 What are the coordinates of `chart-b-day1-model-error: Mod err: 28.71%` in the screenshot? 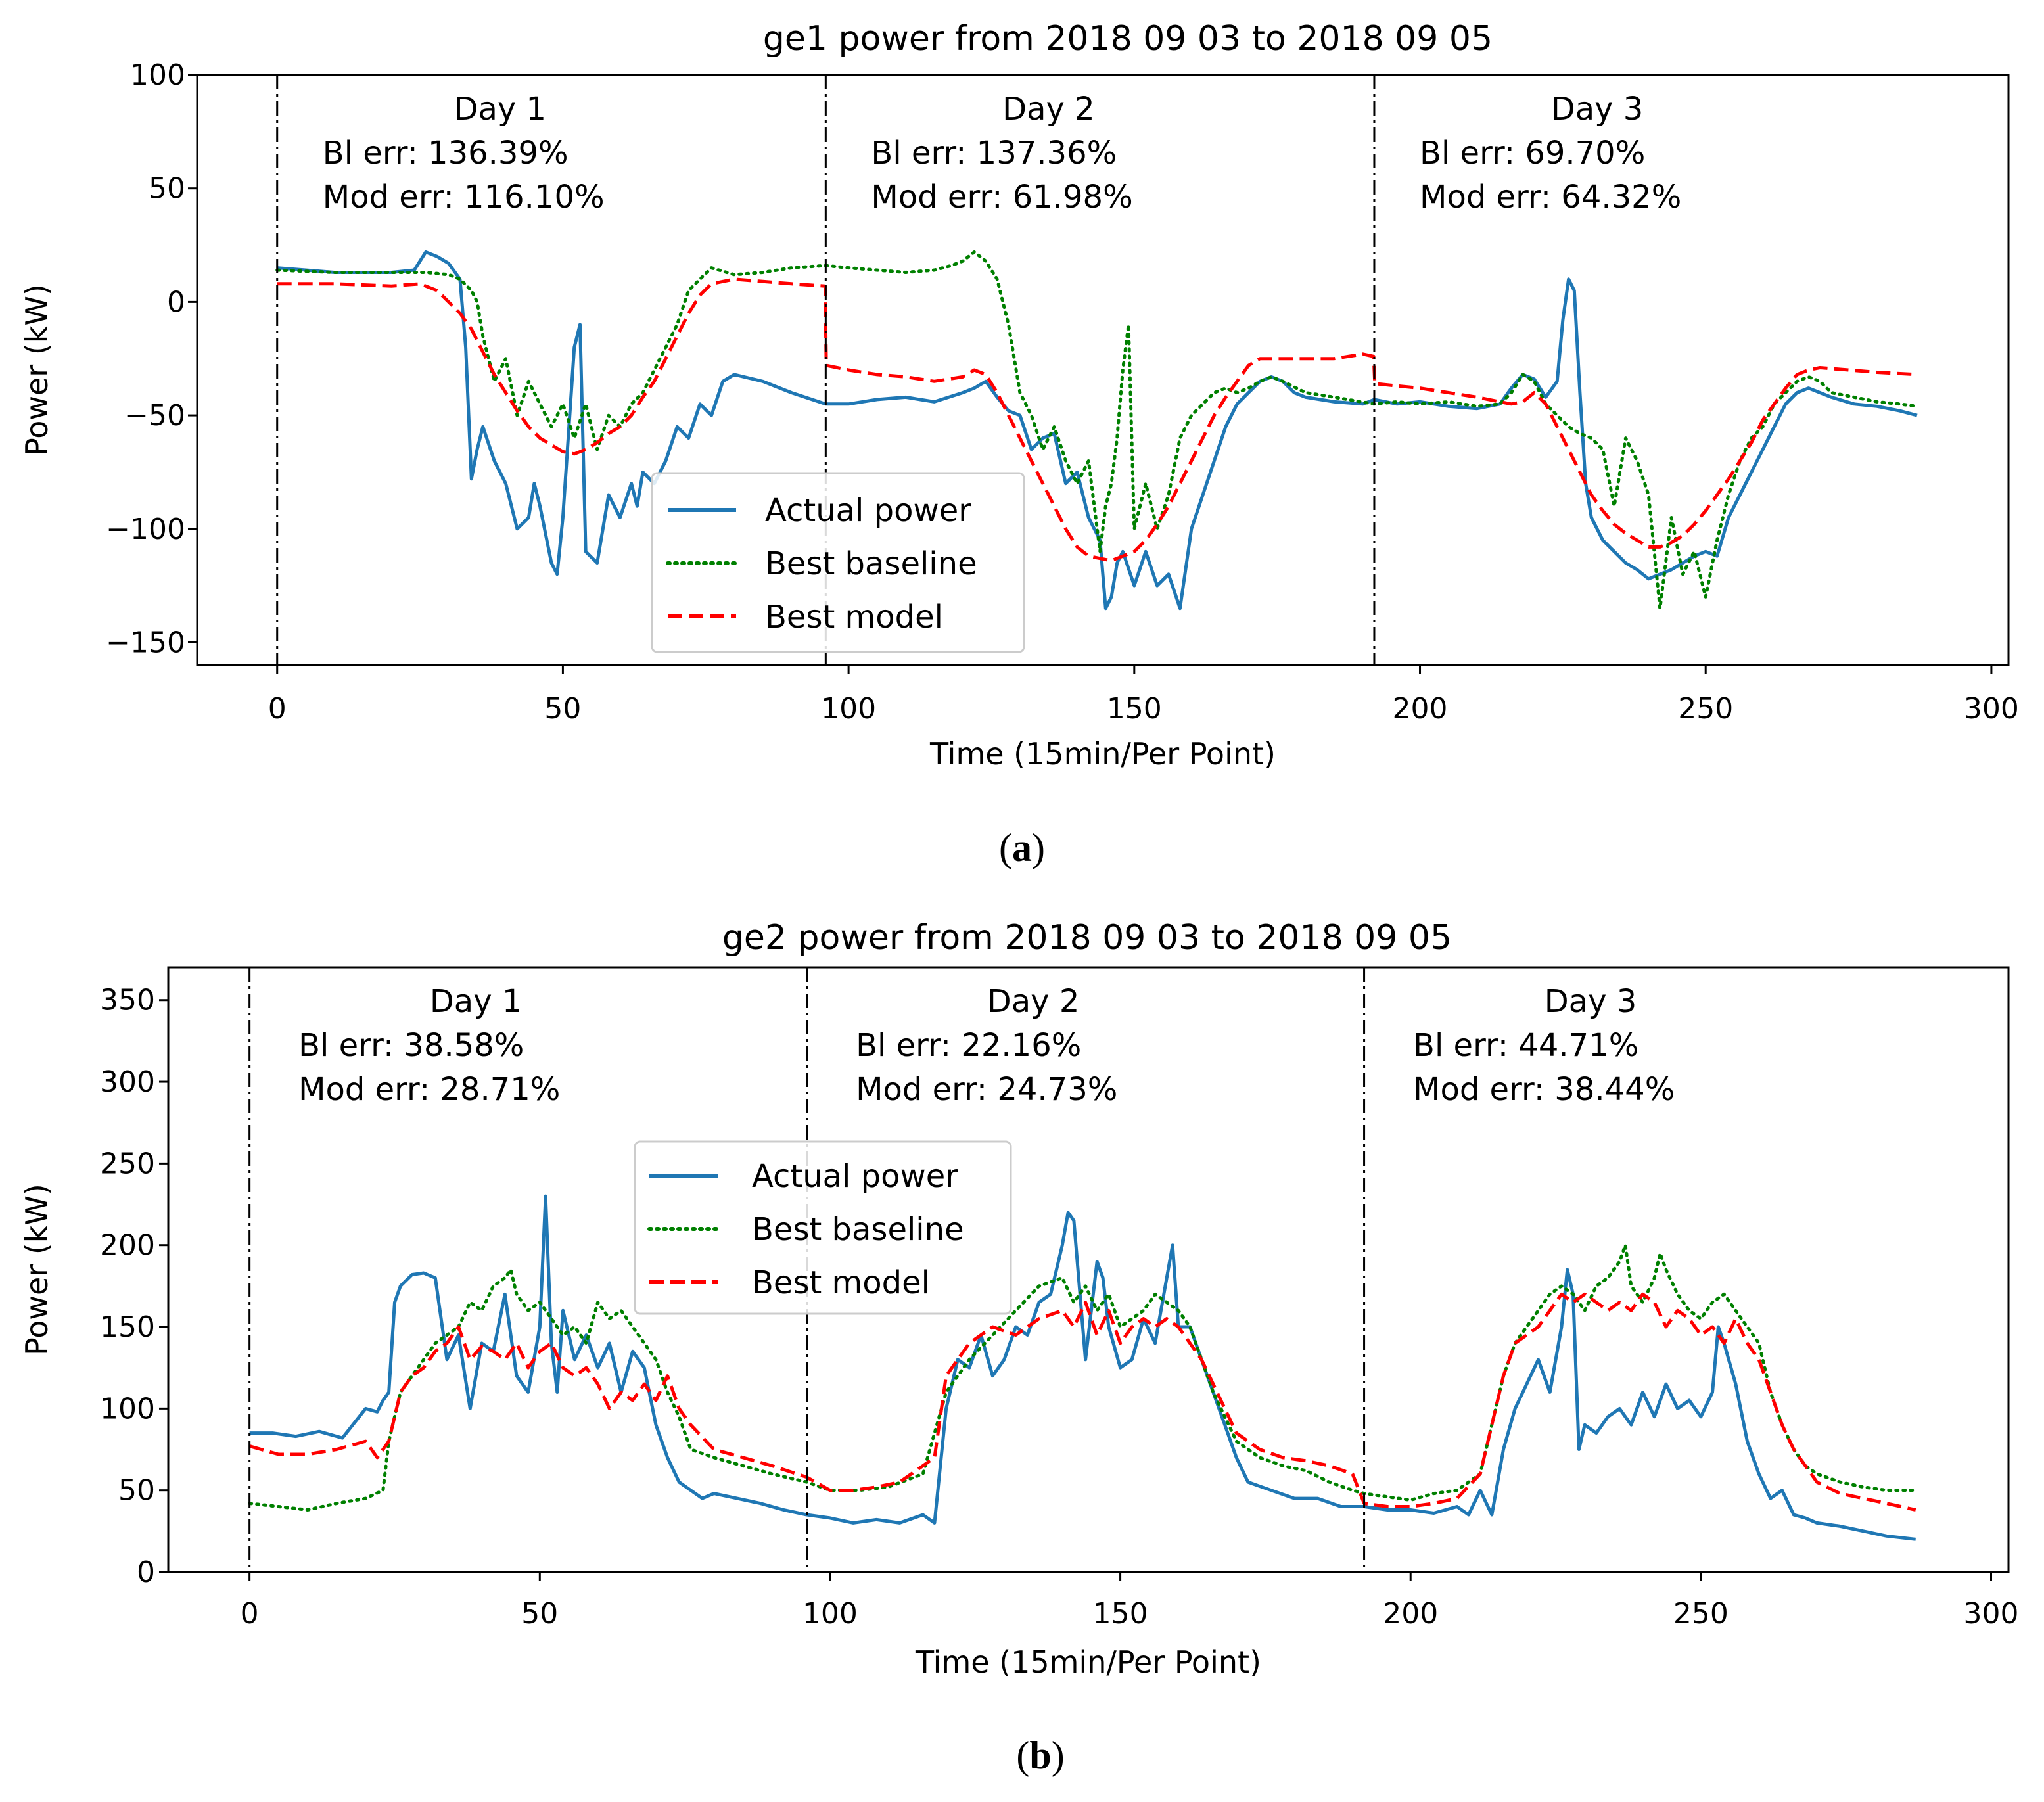 It's located at (429, 1089).